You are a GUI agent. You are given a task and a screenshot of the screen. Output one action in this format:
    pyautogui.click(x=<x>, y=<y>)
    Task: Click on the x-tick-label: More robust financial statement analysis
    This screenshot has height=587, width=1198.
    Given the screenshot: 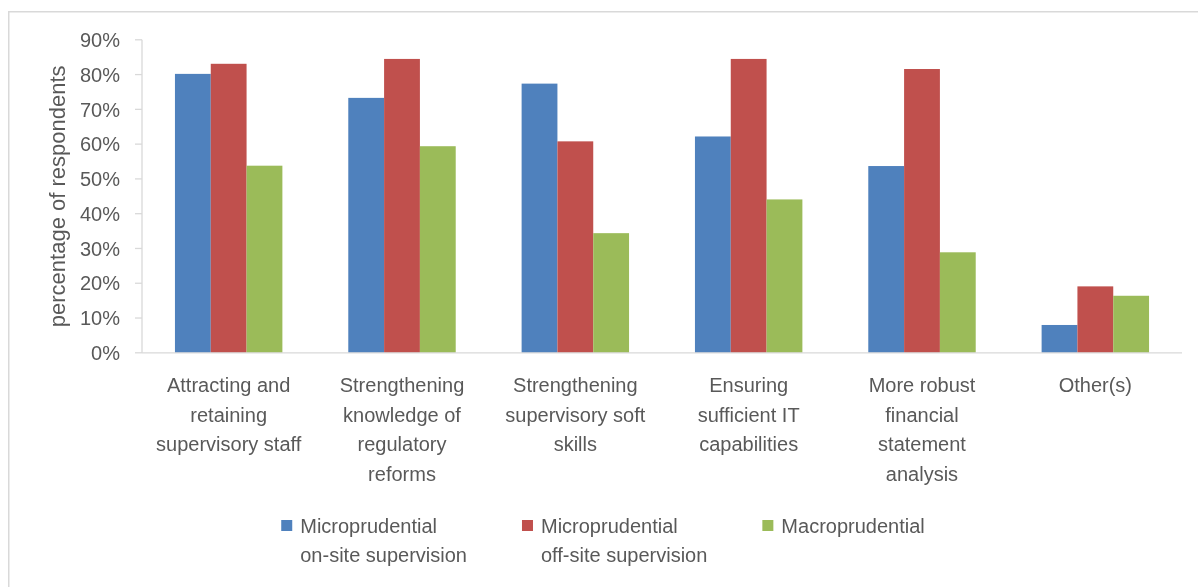 What is the action you would take?
    pyautogui.click(x=922, y=429)
    